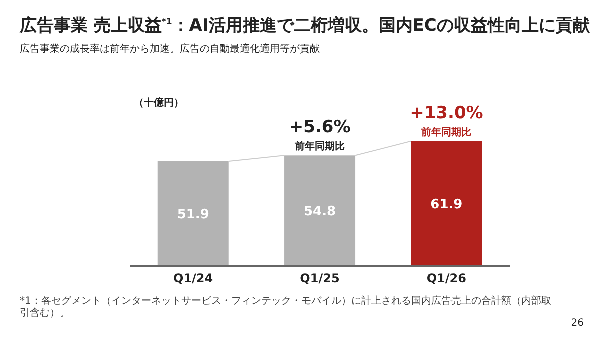 The height and width of the screenshot is (338, 600). What do you see at coordinates (170, 49) in the screenshot?
I see `chart-subtitle: 広告事業の成長率は前年から加速。広告の自動最適化適用等が貢献` at bounding box center [170, 49].